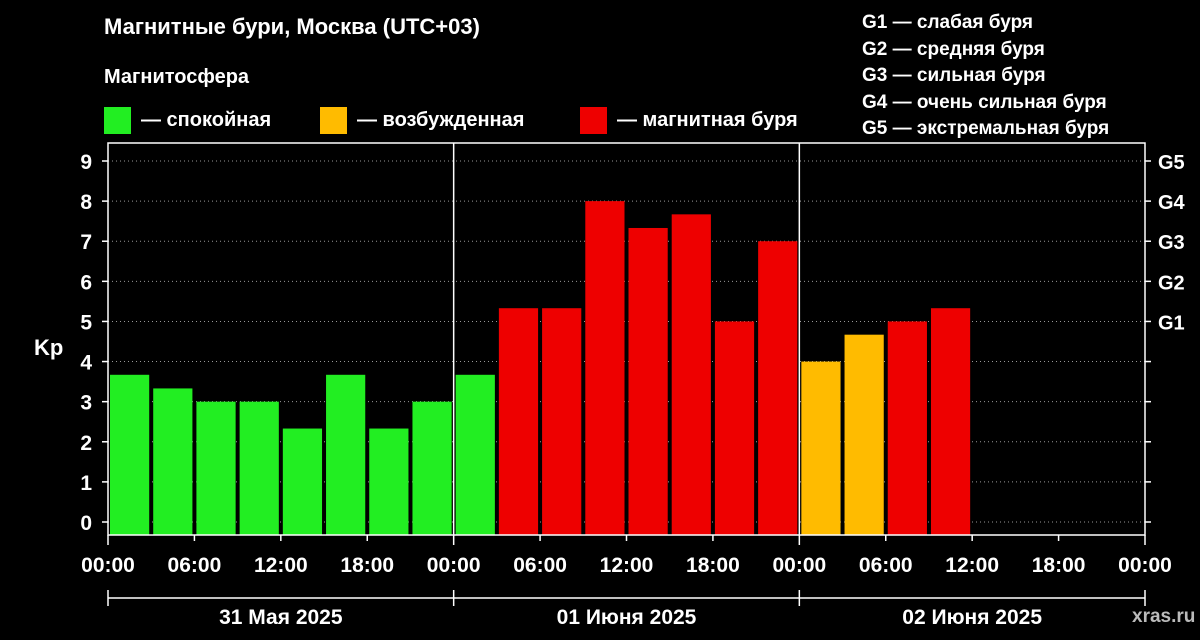 This screenshot has width=1200, height=640. What do you see at coordinates (86, 523) in the screenshot?
I see `y-tick-label-0: 0` at bounding box center [86, 523].